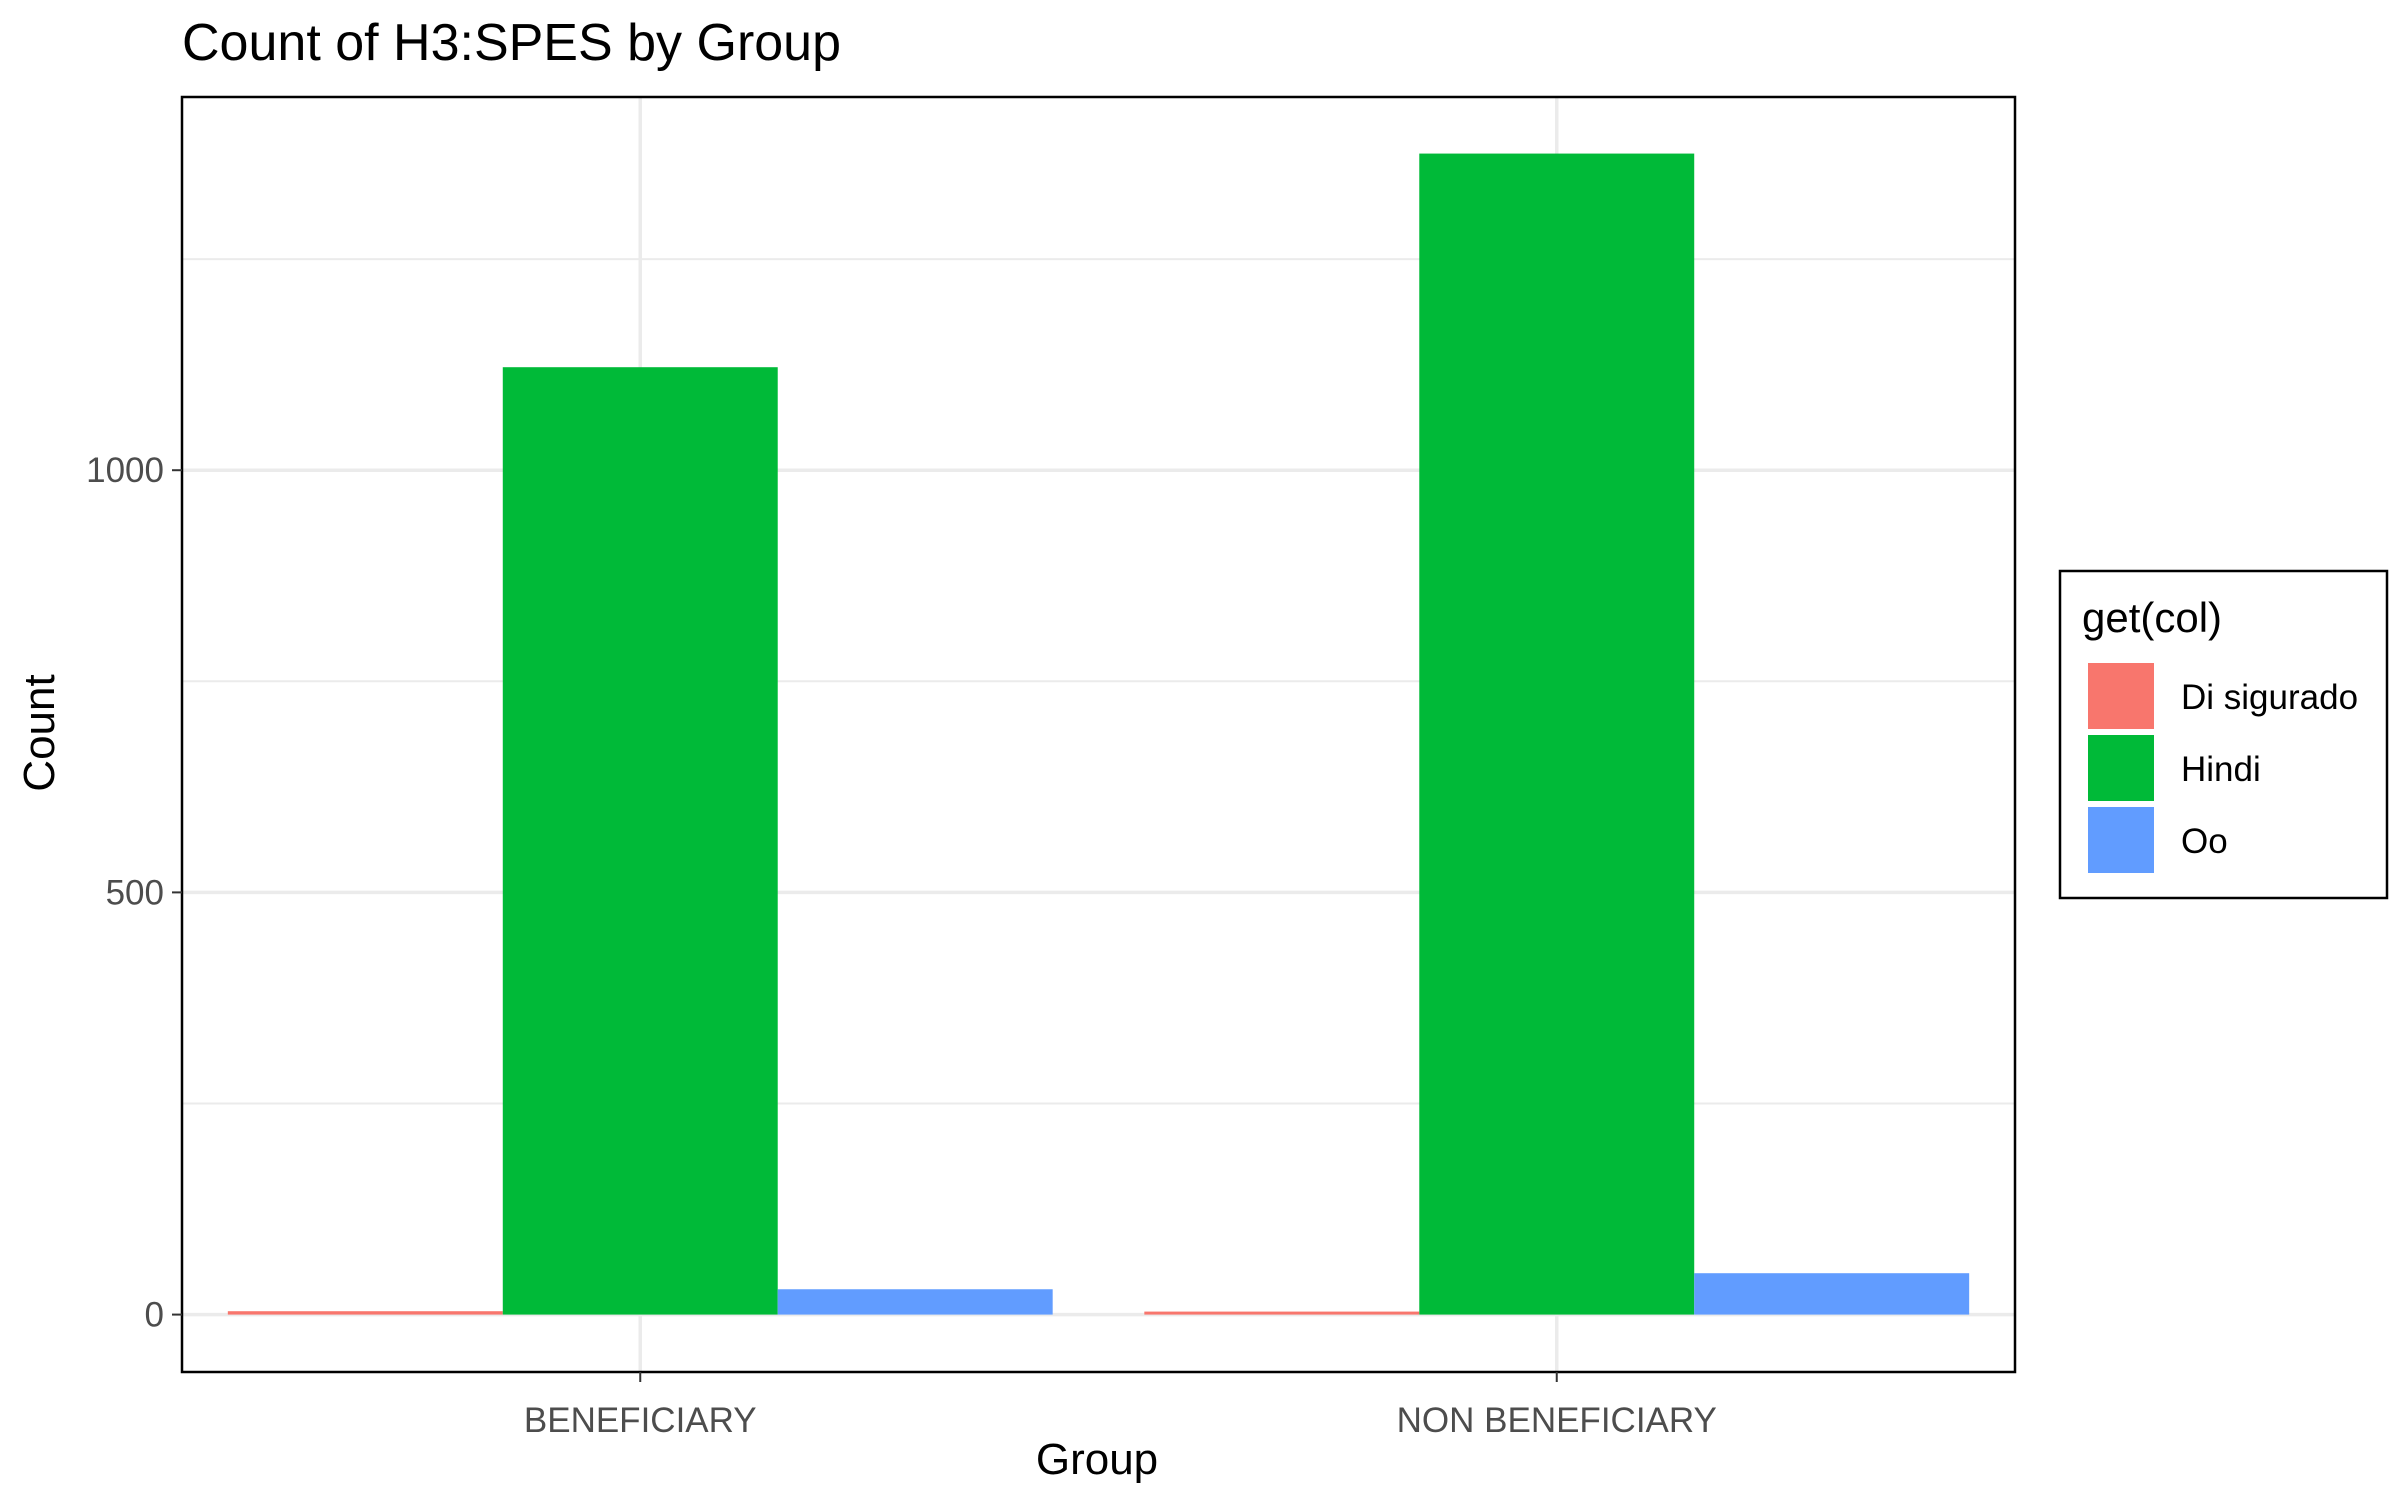  Describe the element at coordinates (1557, 1420) in the screenshot. I see `x-tick-label: NON BENEFICIARY` at that location.